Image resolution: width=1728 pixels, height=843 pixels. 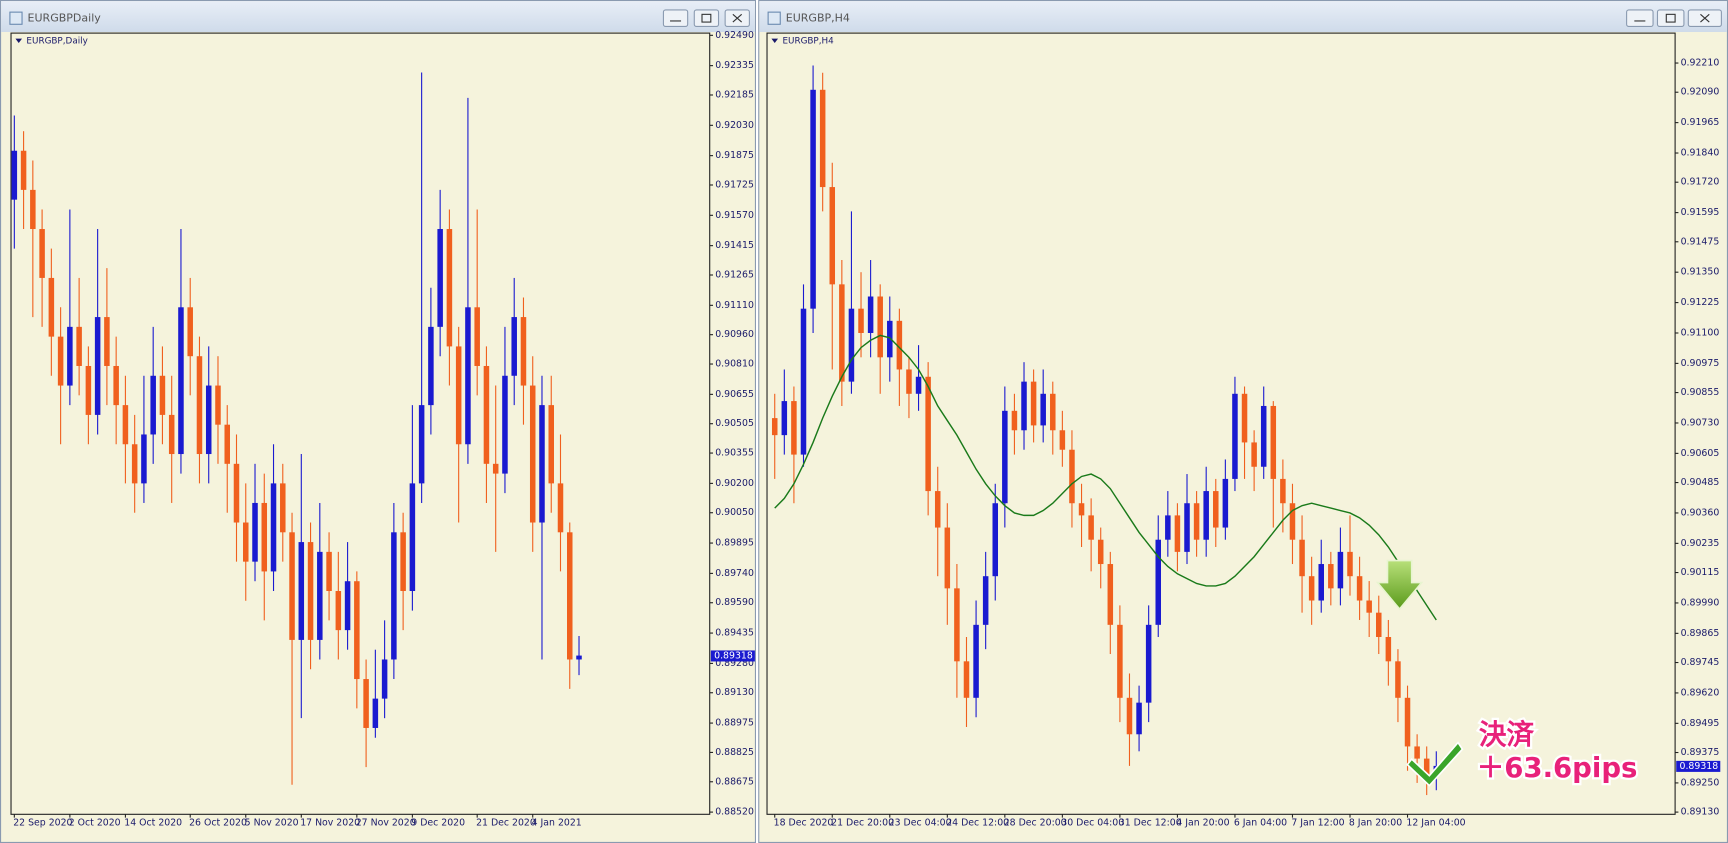 I want to click on annotation: ＋63.6pips, so click(x=1557, y=768).